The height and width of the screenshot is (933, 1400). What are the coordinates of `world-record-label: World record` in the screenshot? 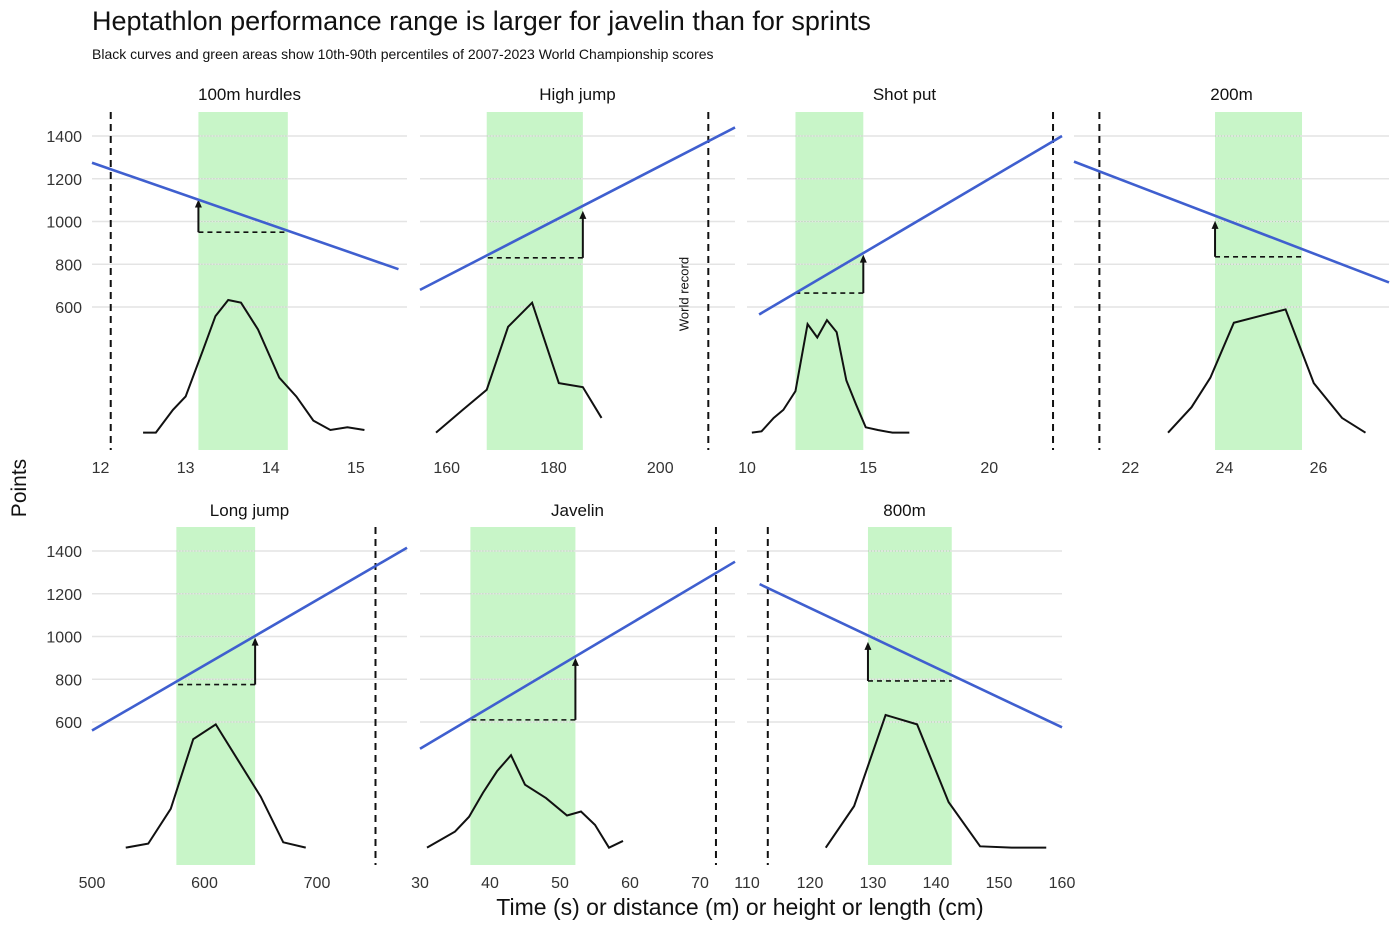 It's located at (683, 294).